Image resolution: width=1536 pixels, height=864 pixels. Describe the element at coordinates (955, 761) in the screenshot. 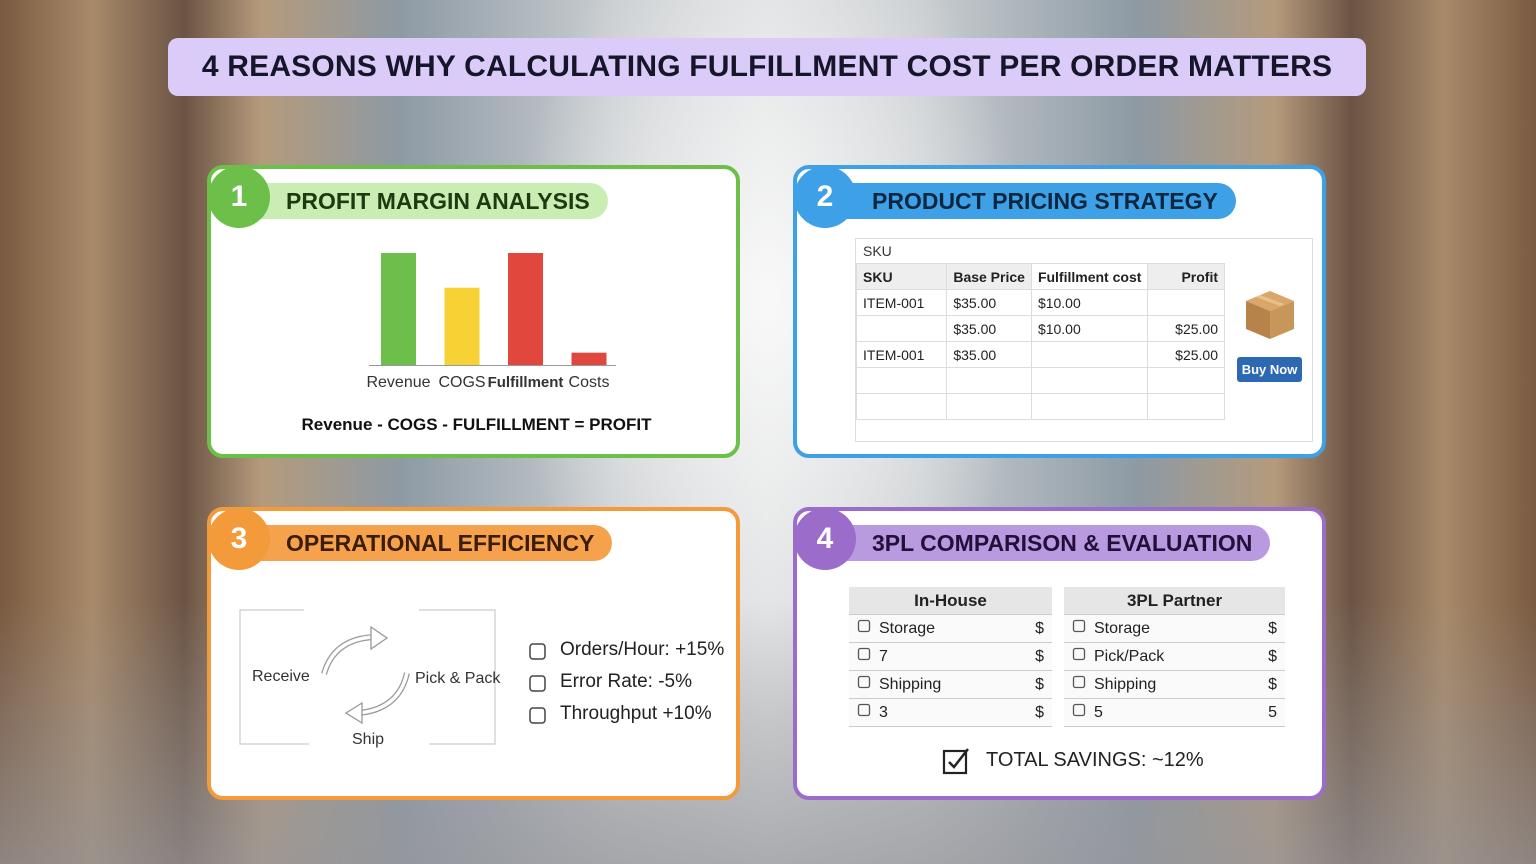

I see `check-icon` at that location.